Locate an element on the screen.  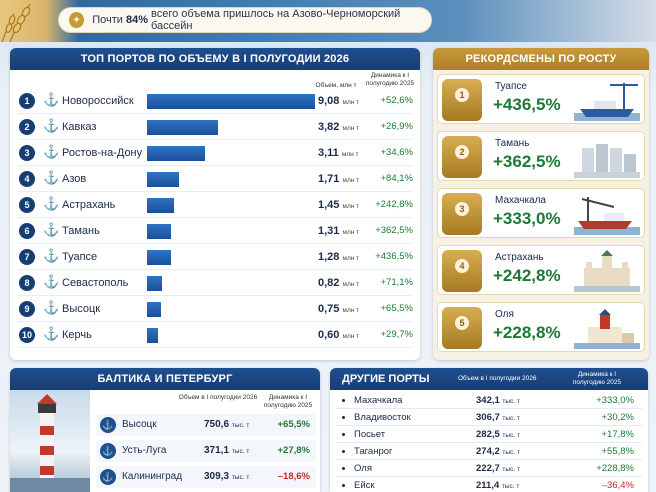
port-name: Ейск is located at coordinates (364, 485).